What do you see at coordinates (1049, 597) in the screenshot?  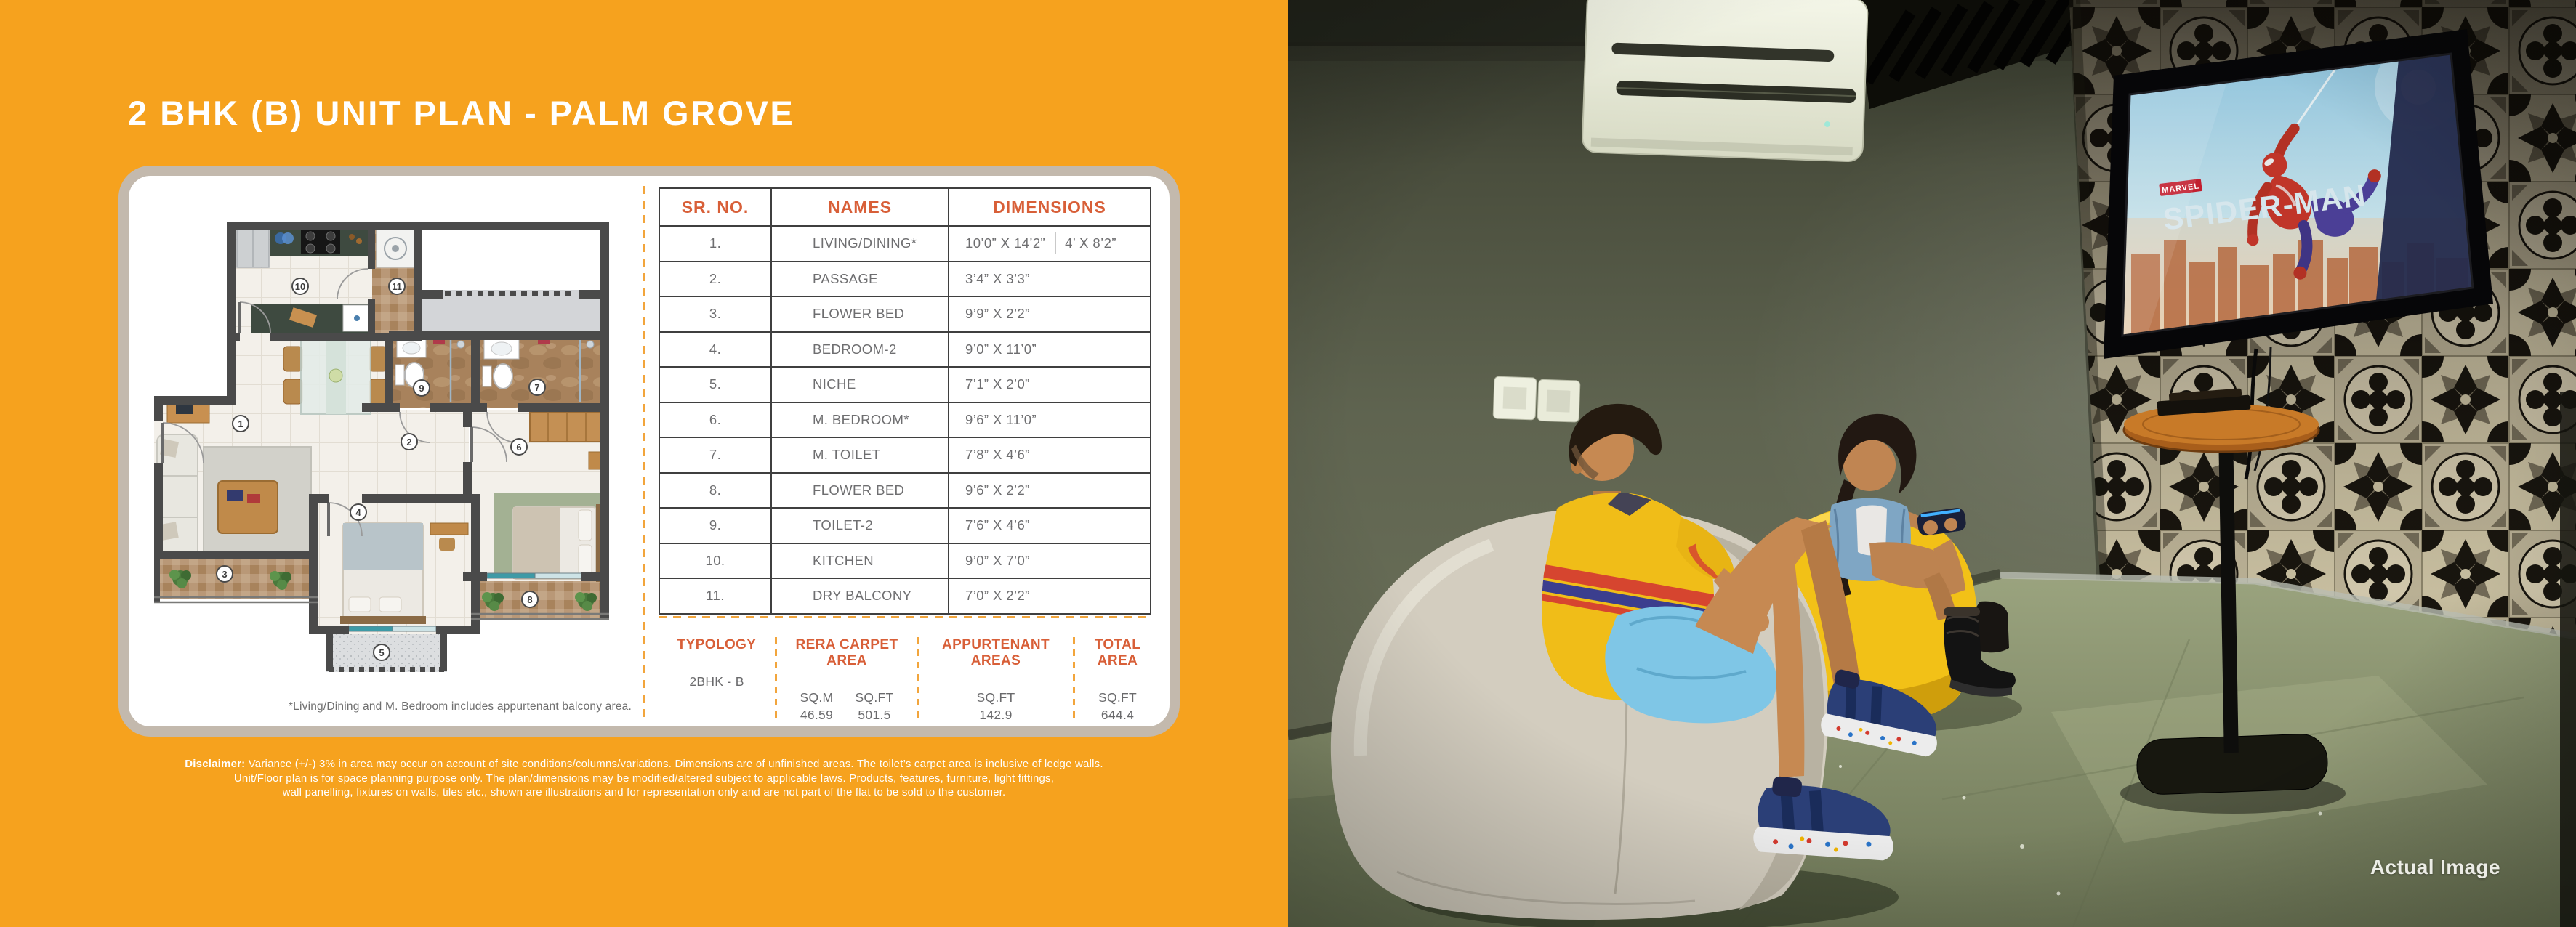 I see `cell-dim: 7’0” X 2’2”` at bounding box center [1049, 597].